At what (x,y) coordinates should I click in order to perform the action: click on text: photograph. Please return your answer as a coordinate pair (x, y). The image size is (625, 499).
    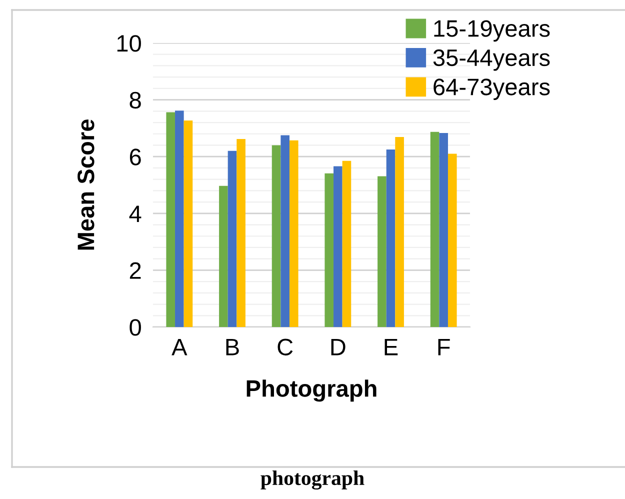
    Looking at the image, I should click on (312, 480).